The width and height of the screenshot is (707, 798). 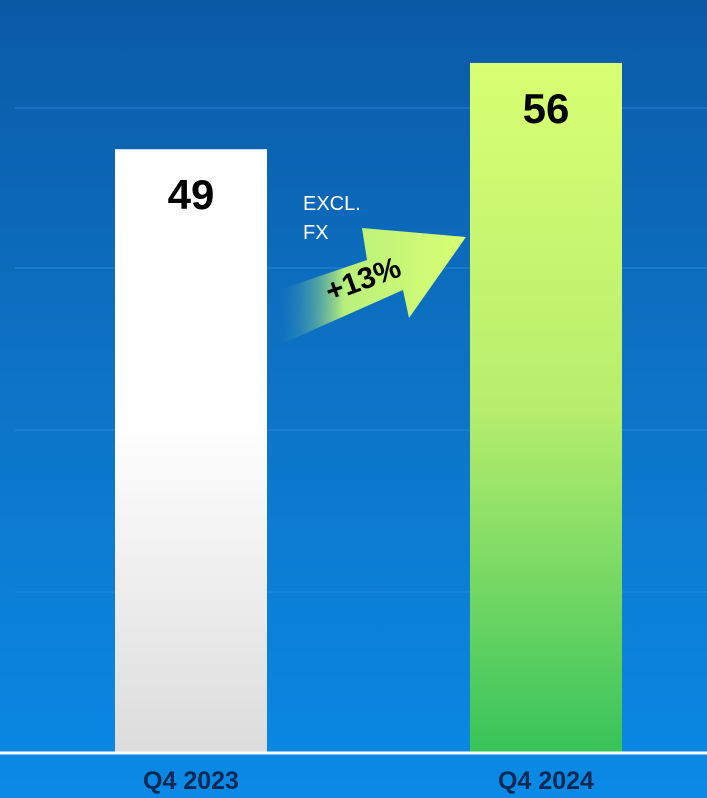 What do you see at coordinates (372, 286) in the screenshot?
I see `growth-arrow-shape` at bounding box center [372, 286].